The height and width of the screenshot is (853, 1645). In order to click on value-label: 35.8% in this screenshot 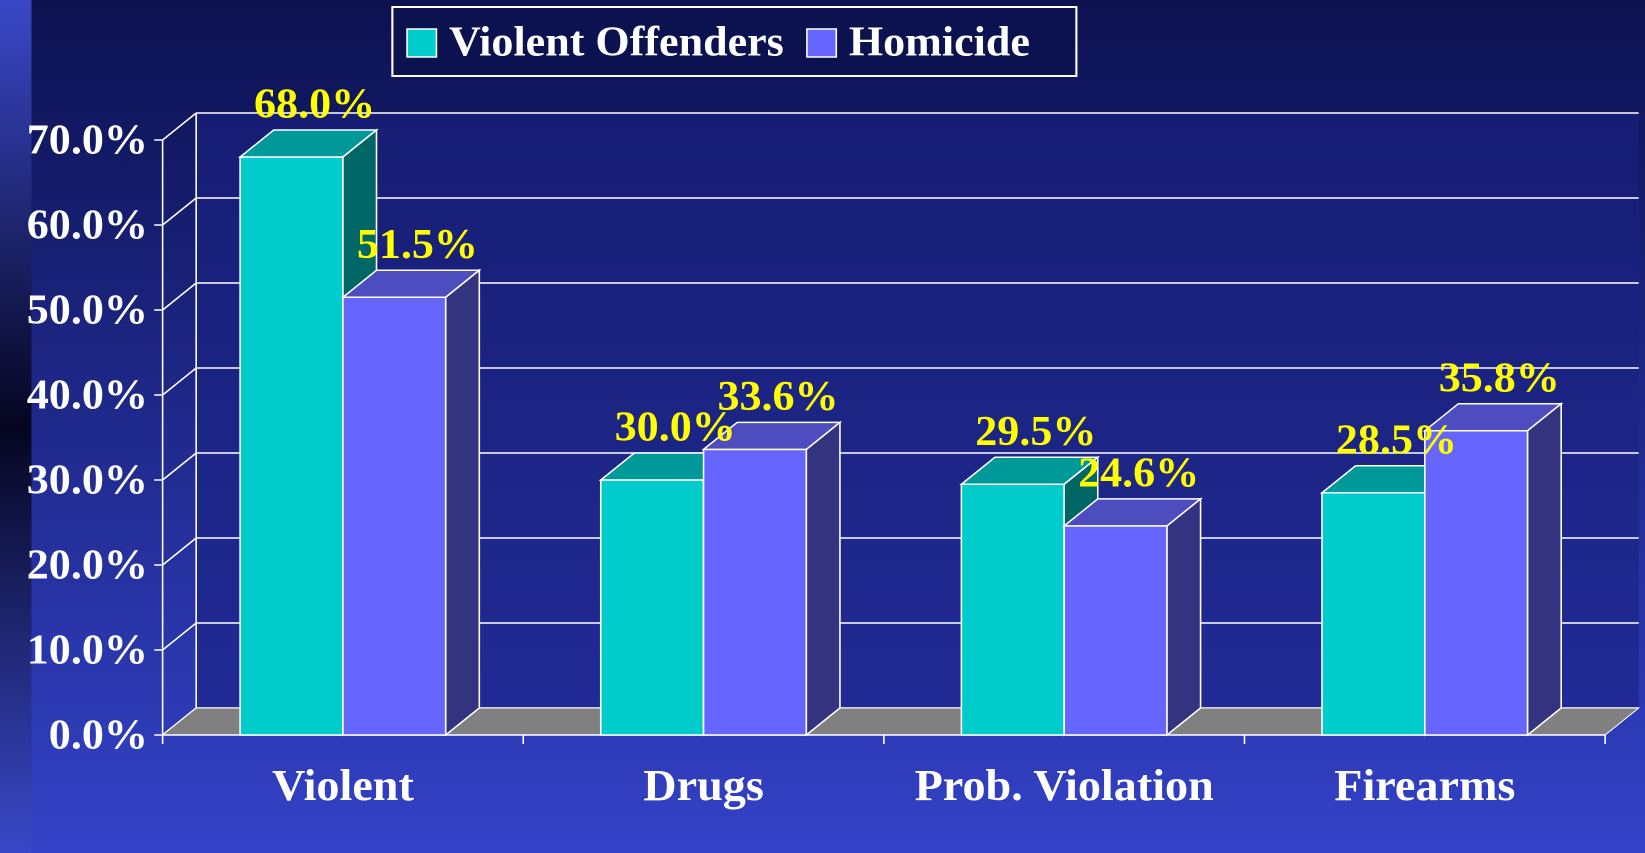, I will do `click(1499, 378)`.